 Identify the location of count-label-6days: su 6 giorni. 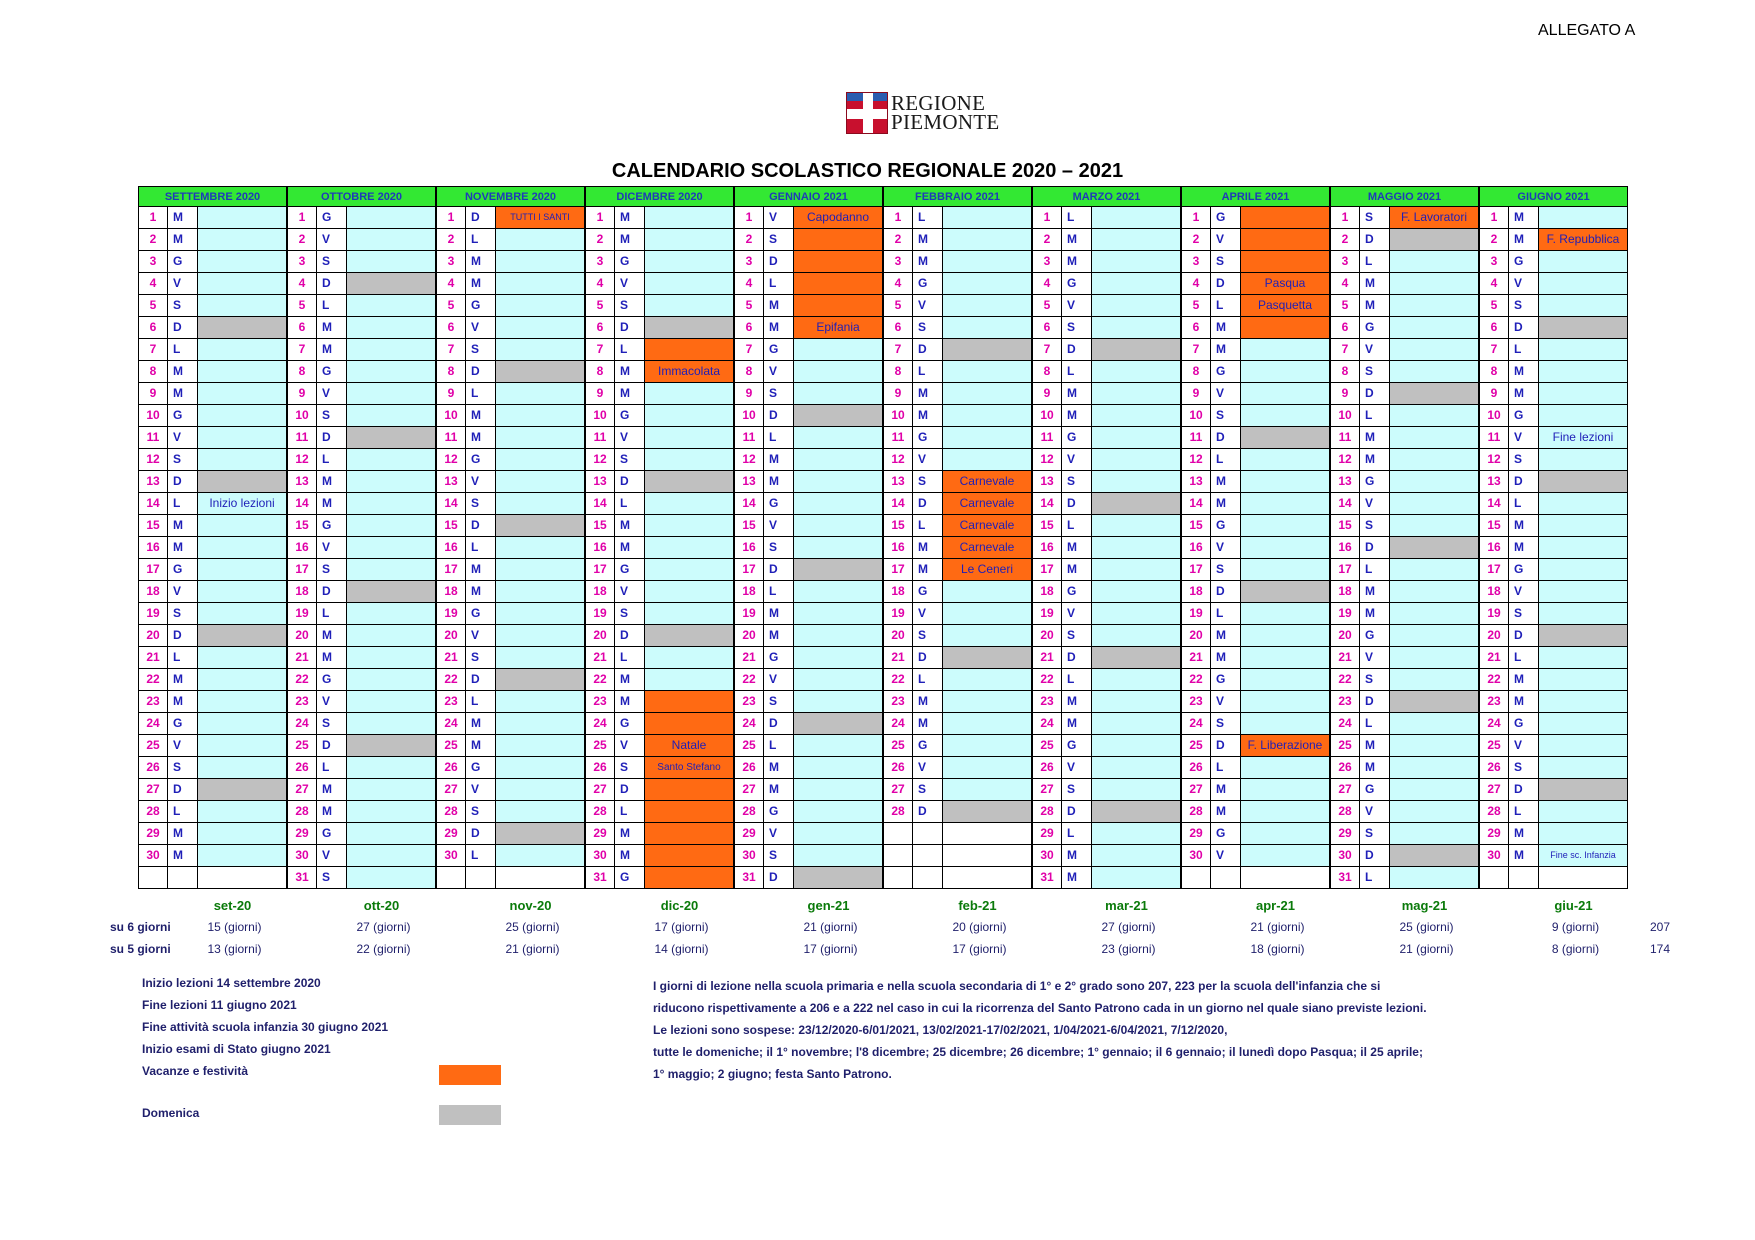
(140, 927).